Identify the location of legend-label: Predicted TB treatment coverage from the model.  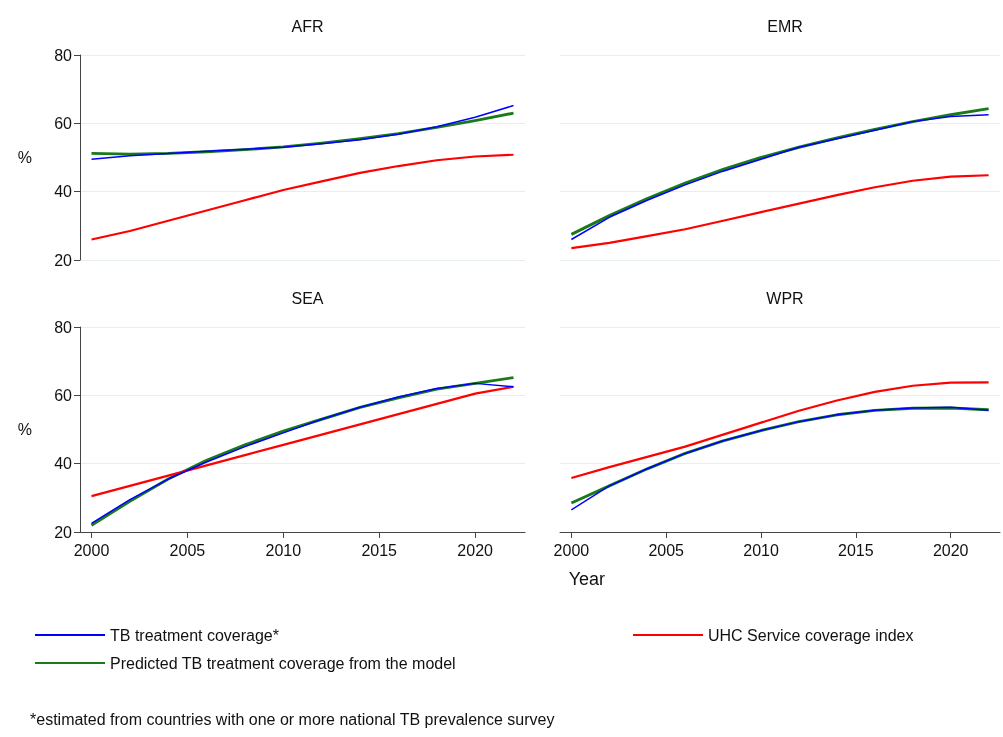
(283, 663).